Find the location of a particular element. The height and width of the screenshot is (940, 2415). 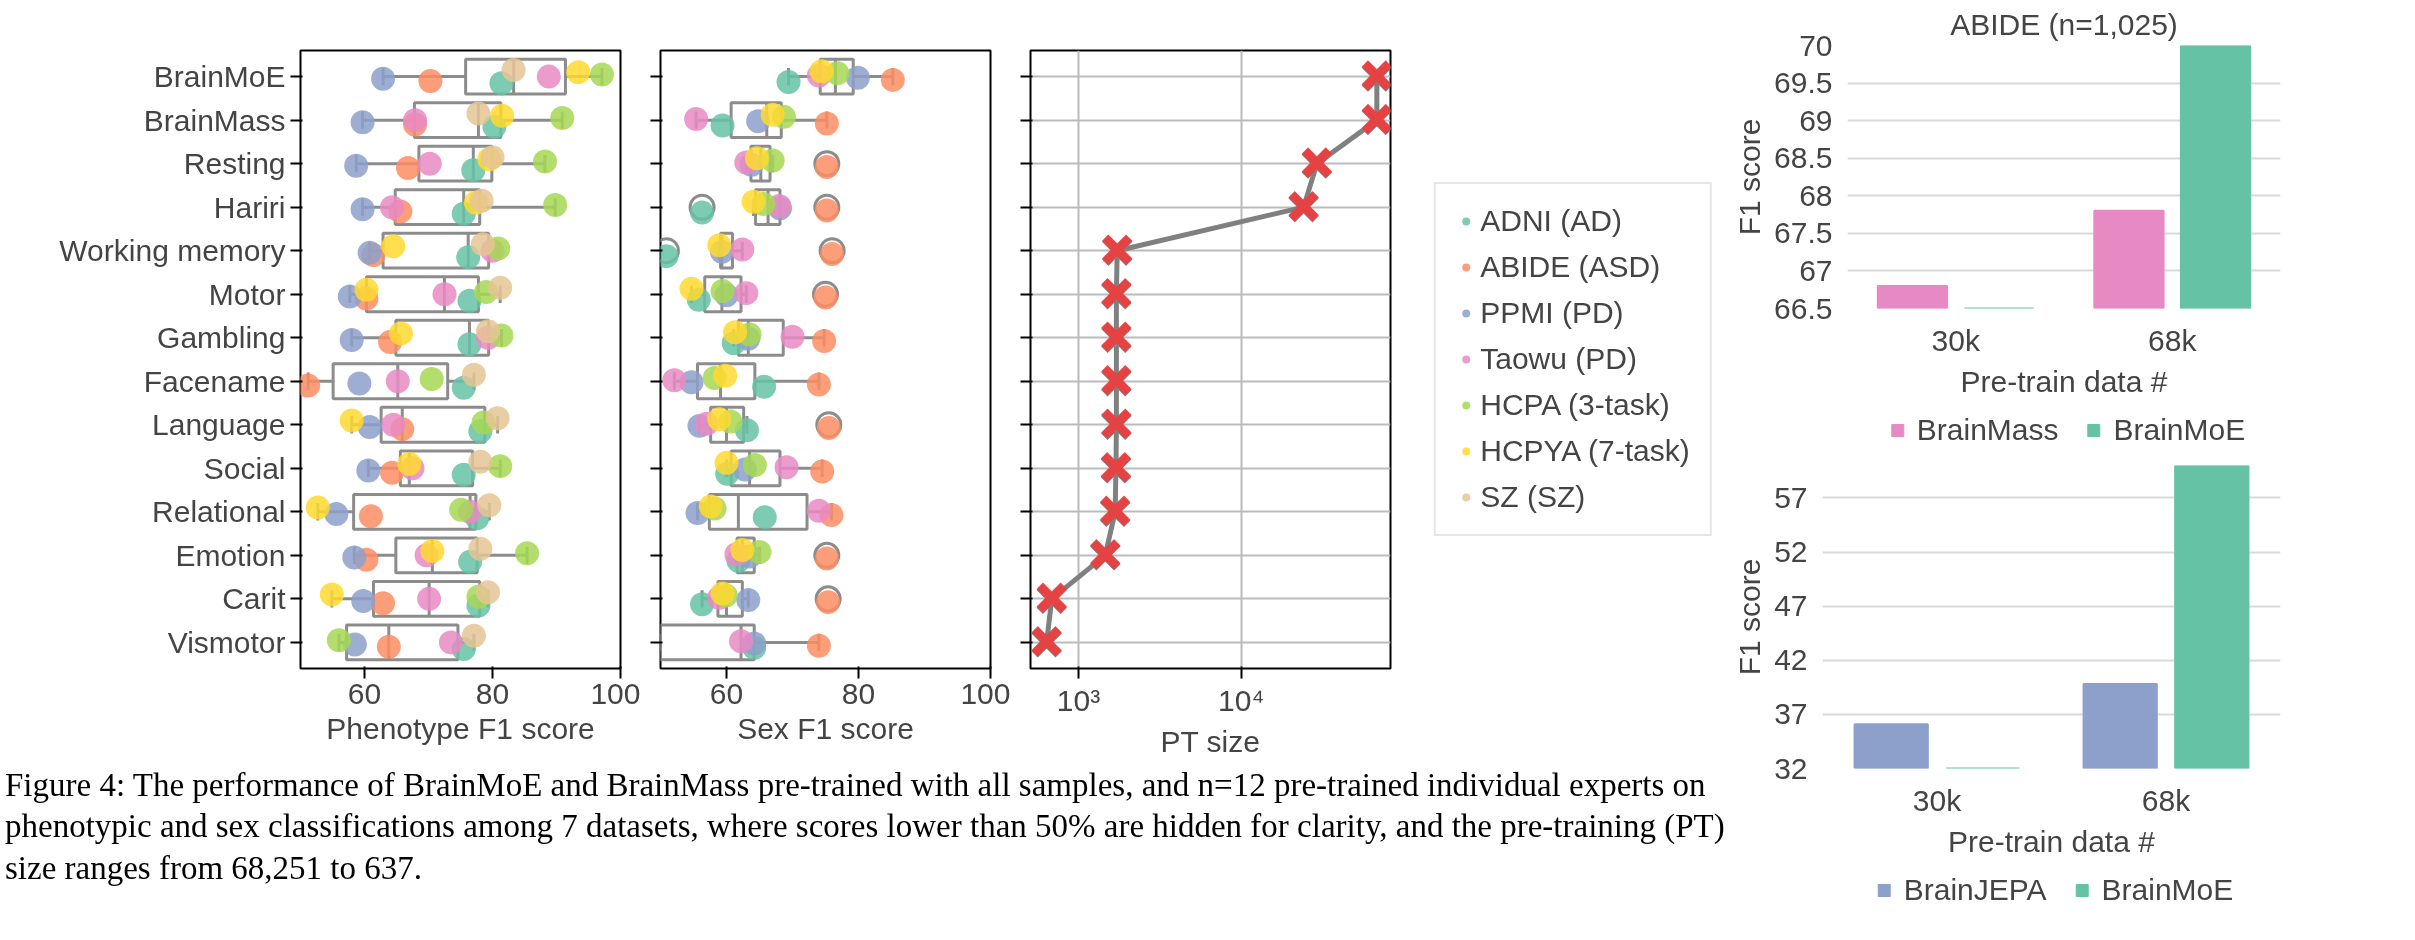

legend-label: HCPYA (7-task) is located at coordinates (1585, 451).